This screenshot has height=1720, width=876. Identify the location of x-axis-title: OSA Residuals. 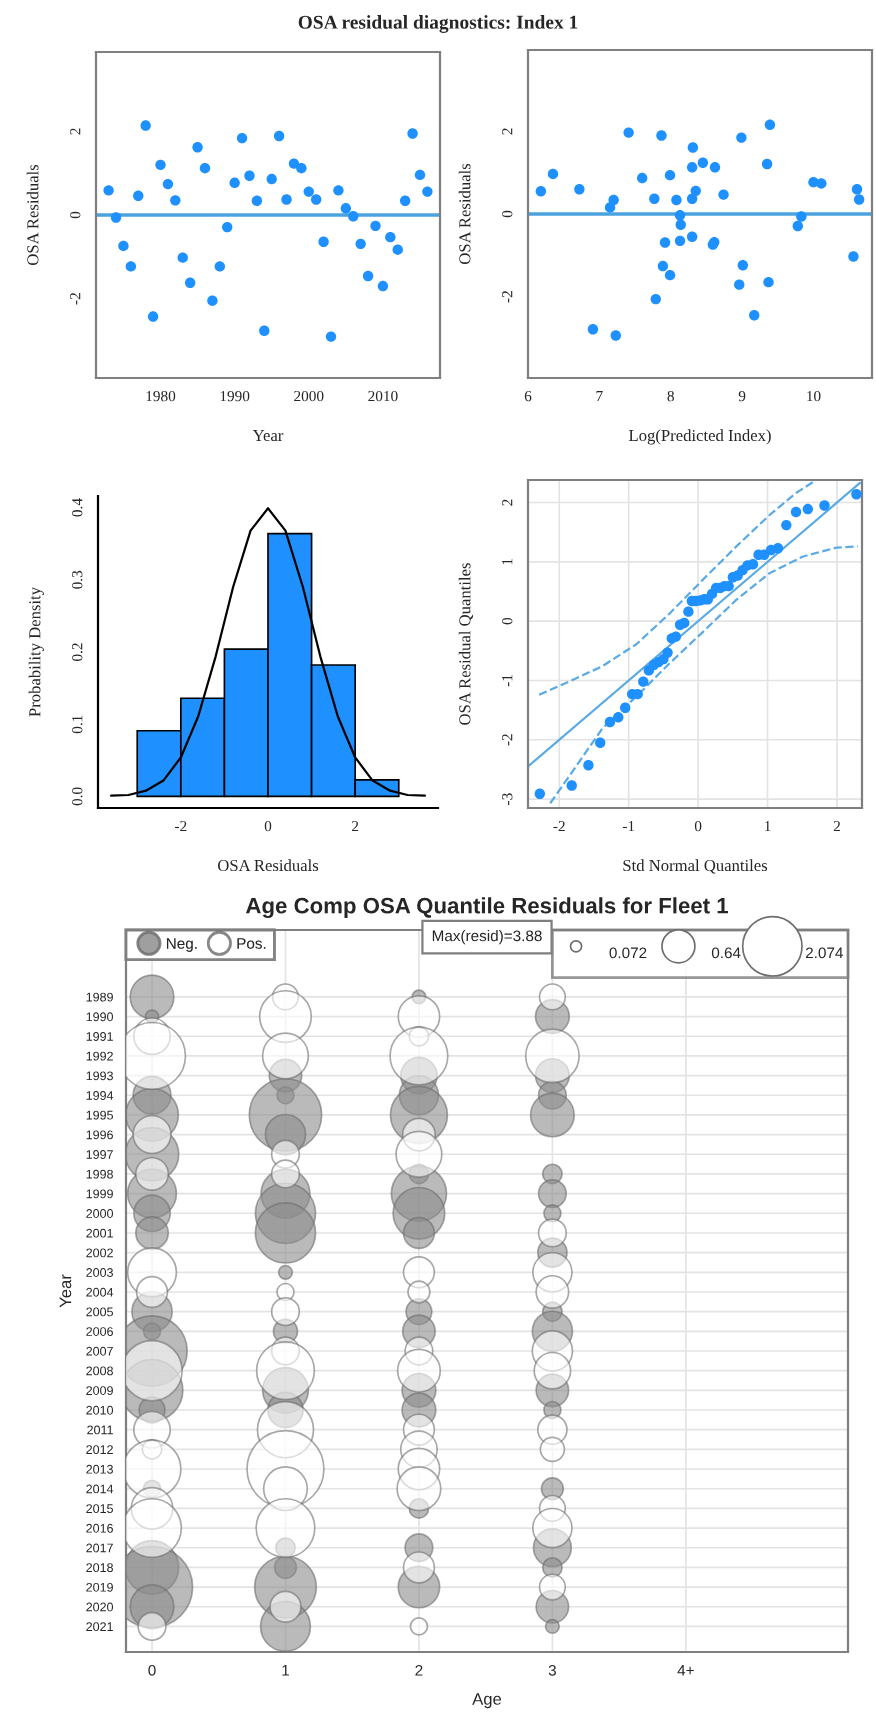
(268, 865).